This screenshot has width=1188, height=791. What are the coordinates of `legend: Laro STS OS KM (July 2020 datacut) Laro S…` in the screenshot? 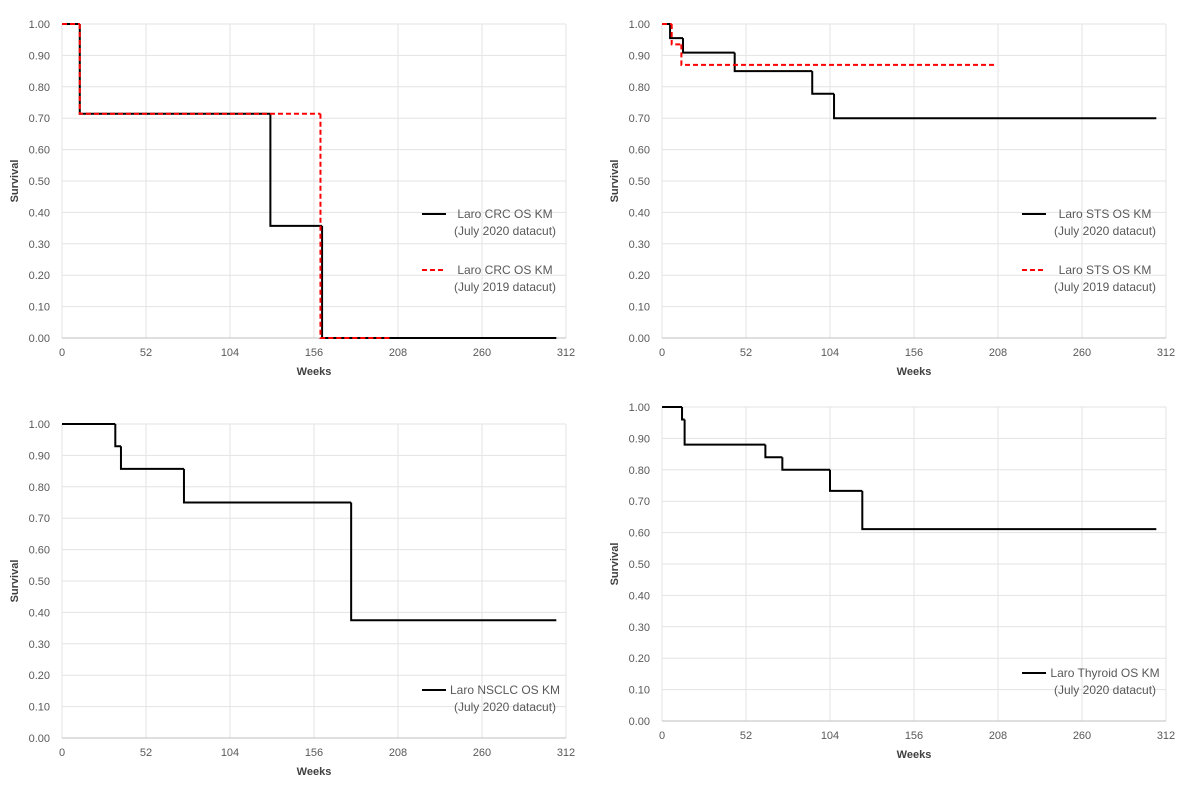 It's located at (1097, 262).